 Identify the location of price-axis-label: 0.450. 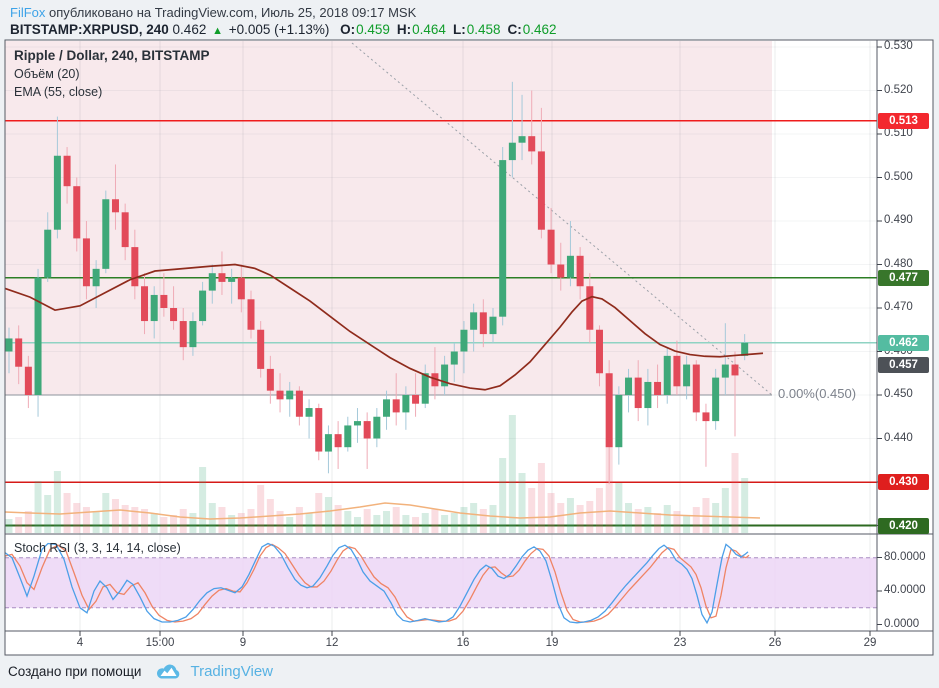
(898, 394).